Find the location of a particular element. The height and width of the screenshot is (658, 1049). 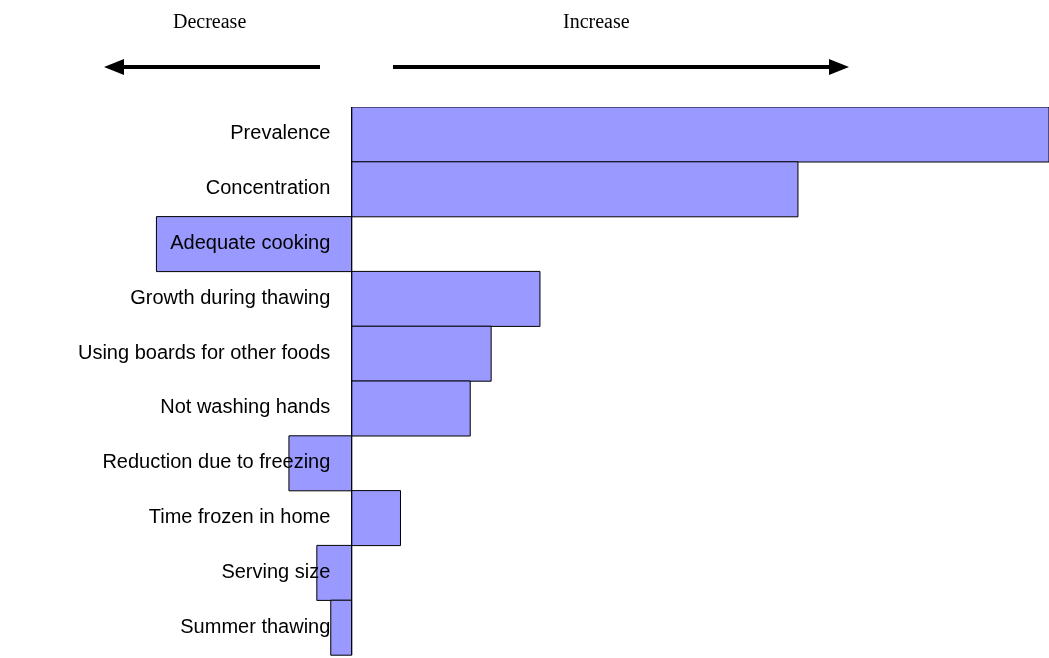

y-tick-label: Time frozen in home is located at coordinates (239, 516).